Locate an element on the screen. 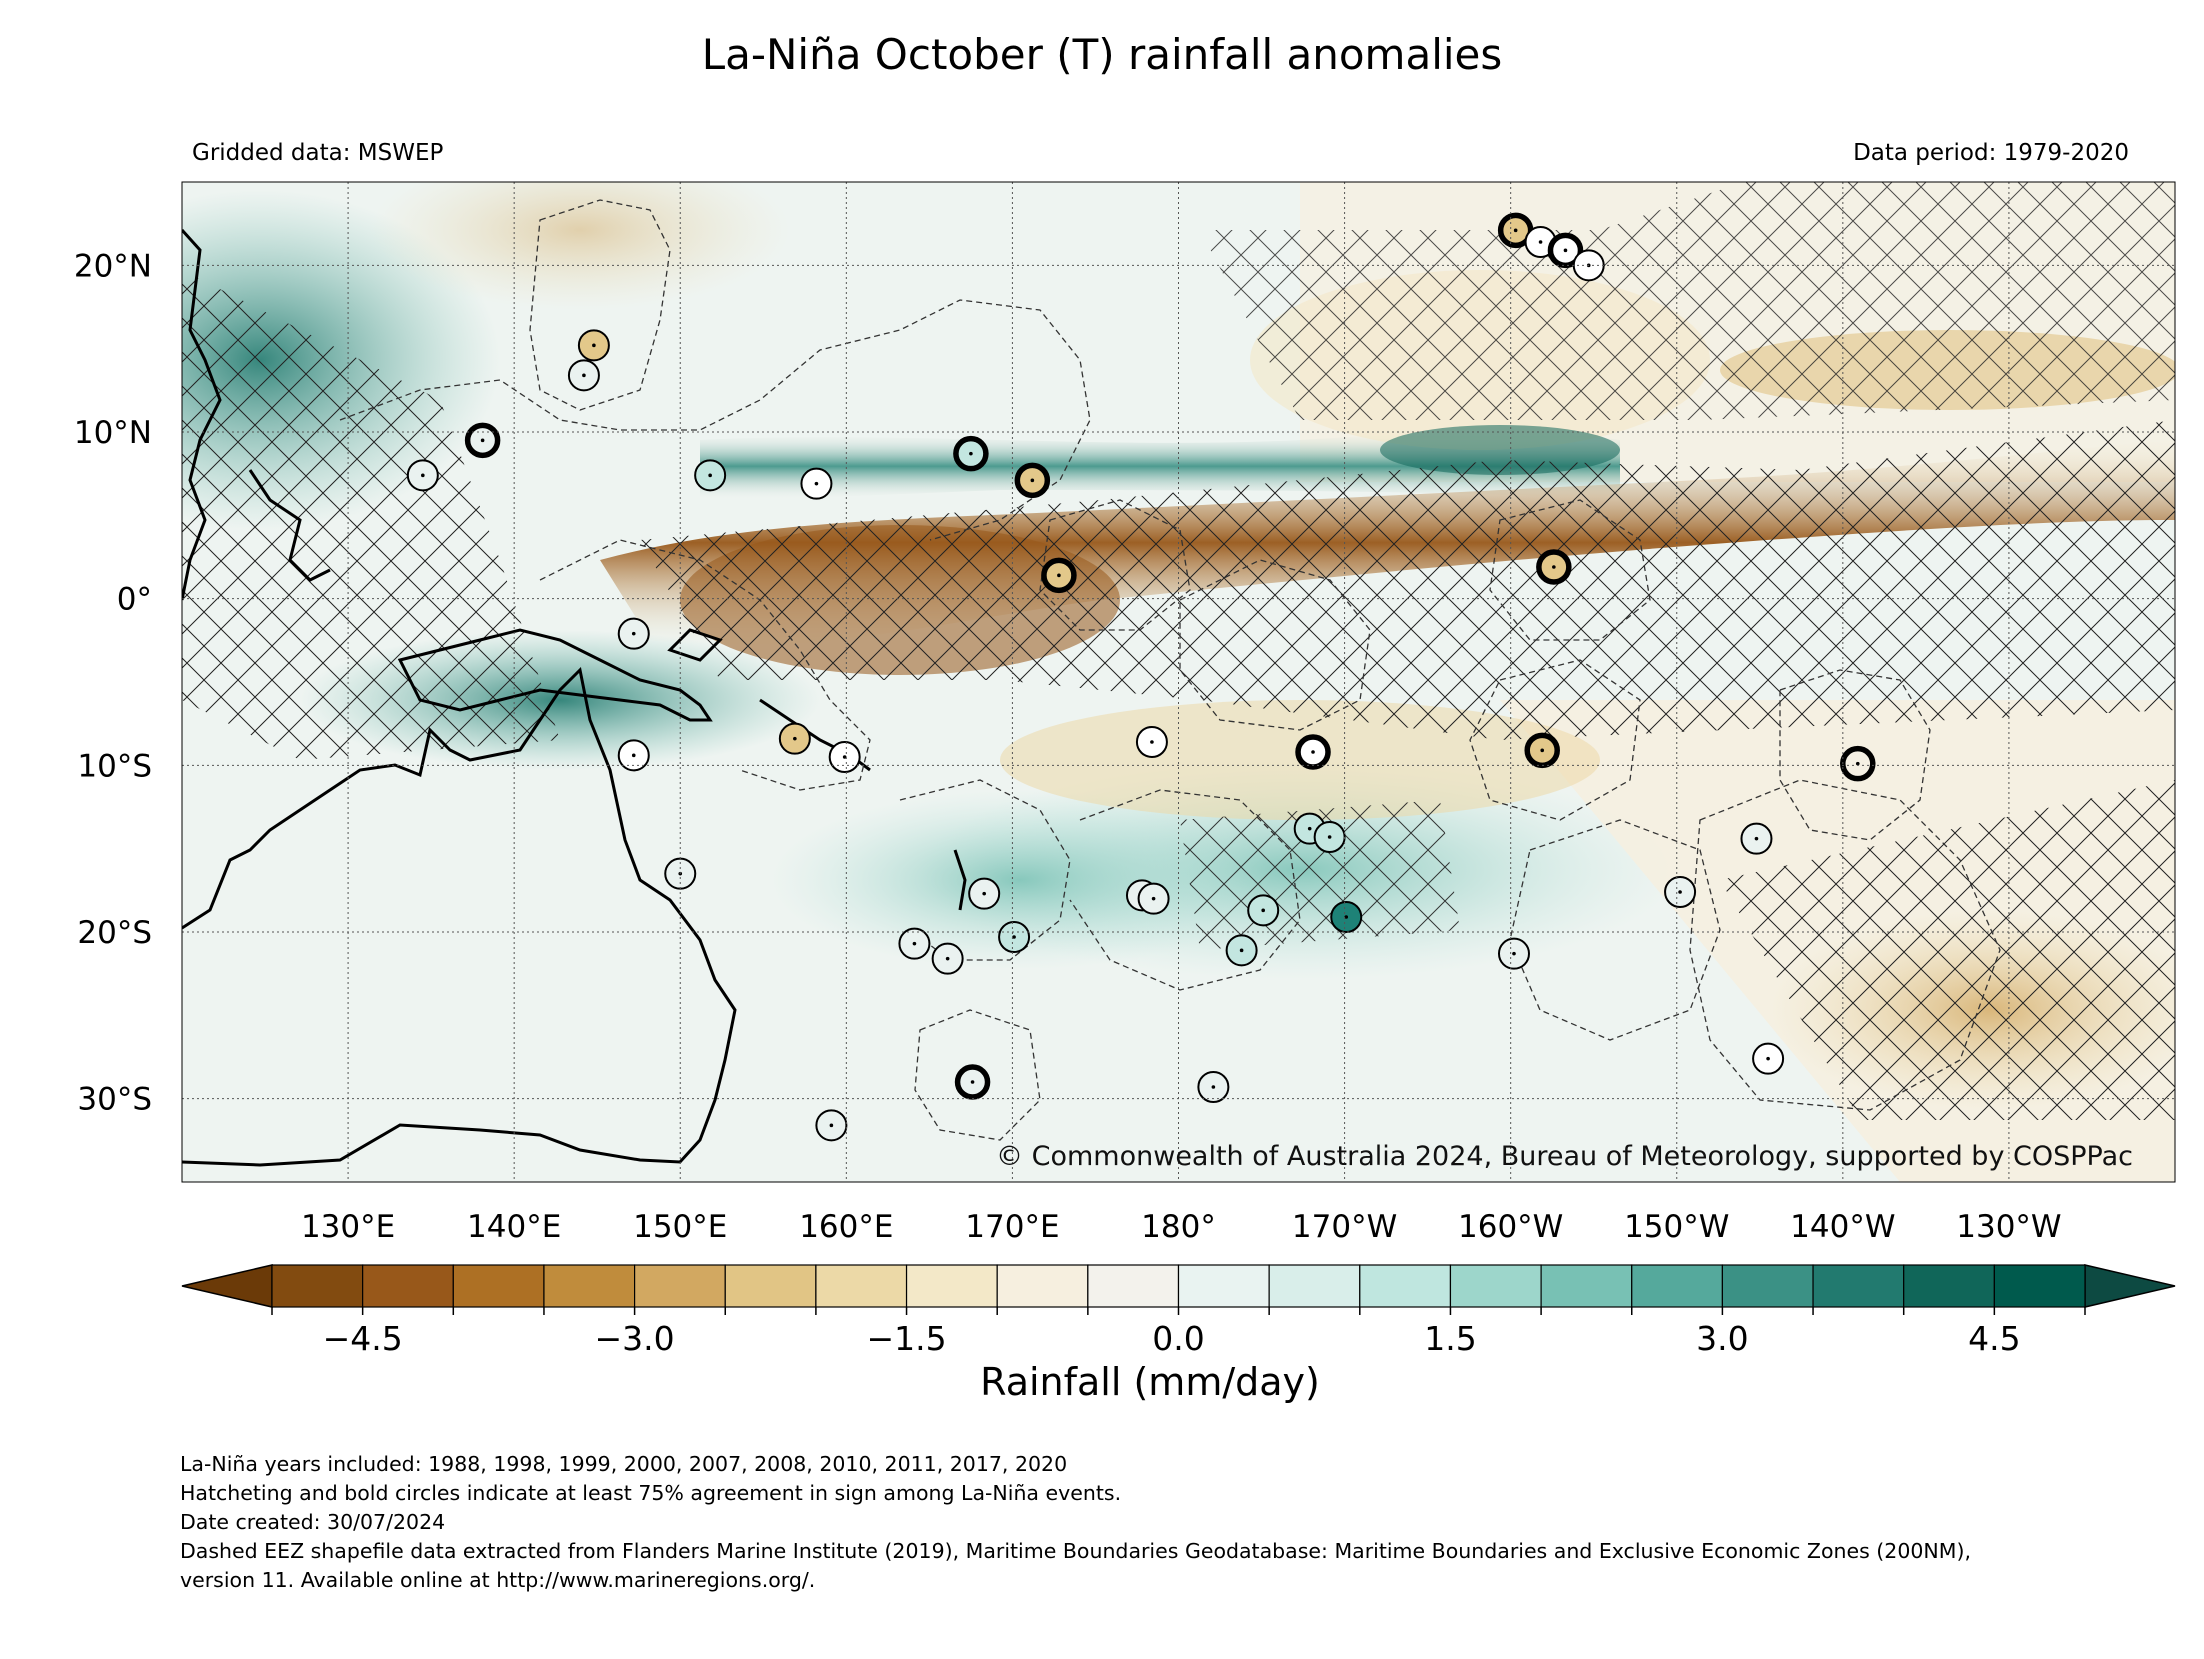 The image size is (2204, 1659). eez-tokelau is located at coordinates (1555, 740).